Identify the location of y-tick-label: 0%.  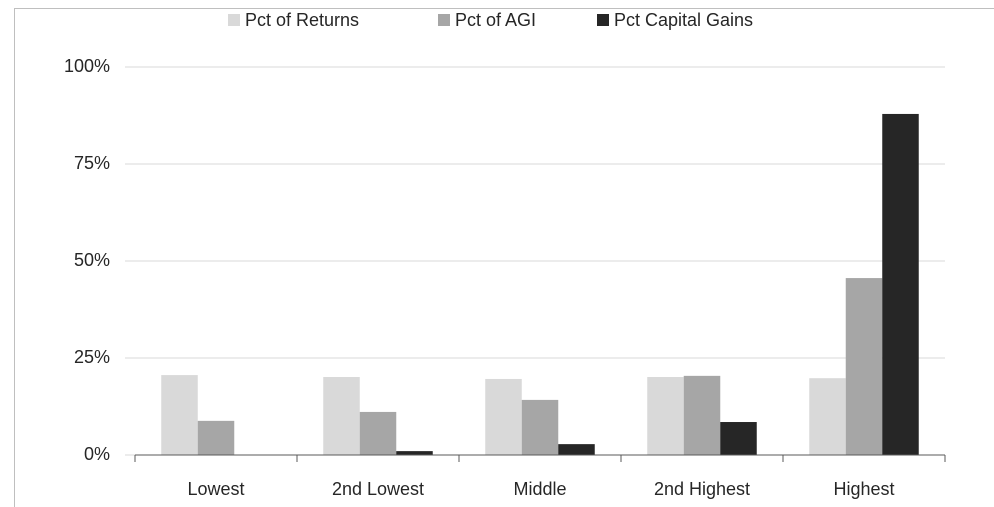
(97, 454).